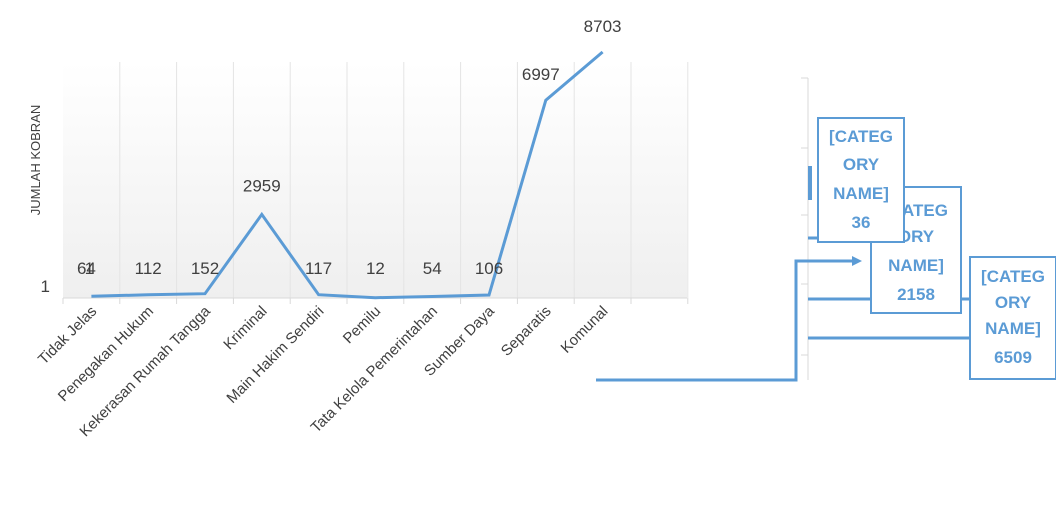 This screenshot has height=521, width=1056. Describe the element at coordinates (1012, 318) in the screenshot. I see `callout-box: [CATEG ORY NAME] 6509` at that location.